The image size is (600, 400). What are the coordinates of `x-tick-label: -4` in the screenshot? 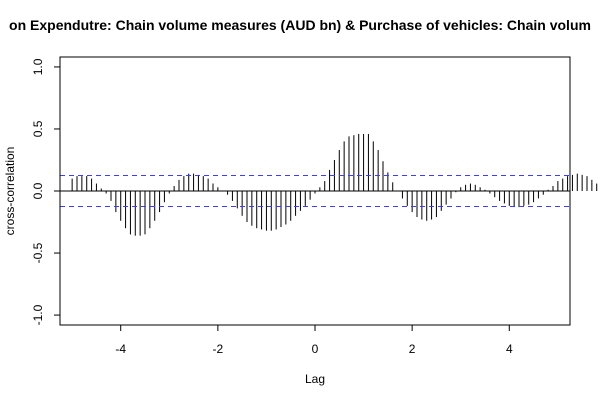 It's located at (120, 349).